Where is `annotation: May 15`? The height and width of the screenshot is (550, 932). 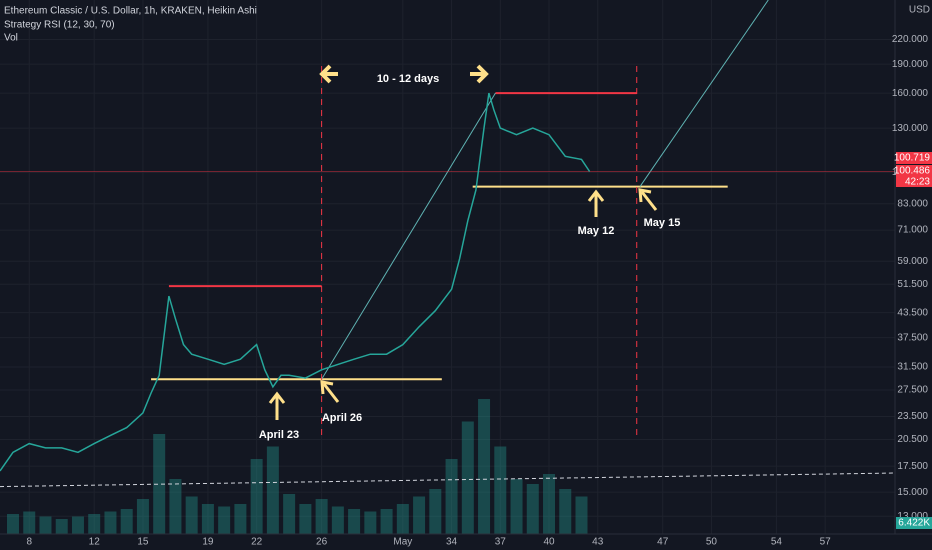 annotation: May 15 is located at coordinates (662, 223).